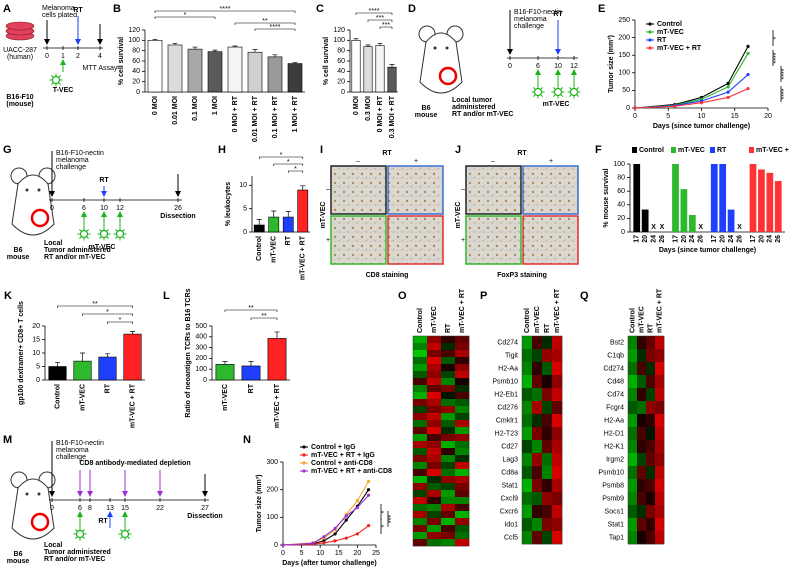  I want to click on line-series, so click(691, 91).